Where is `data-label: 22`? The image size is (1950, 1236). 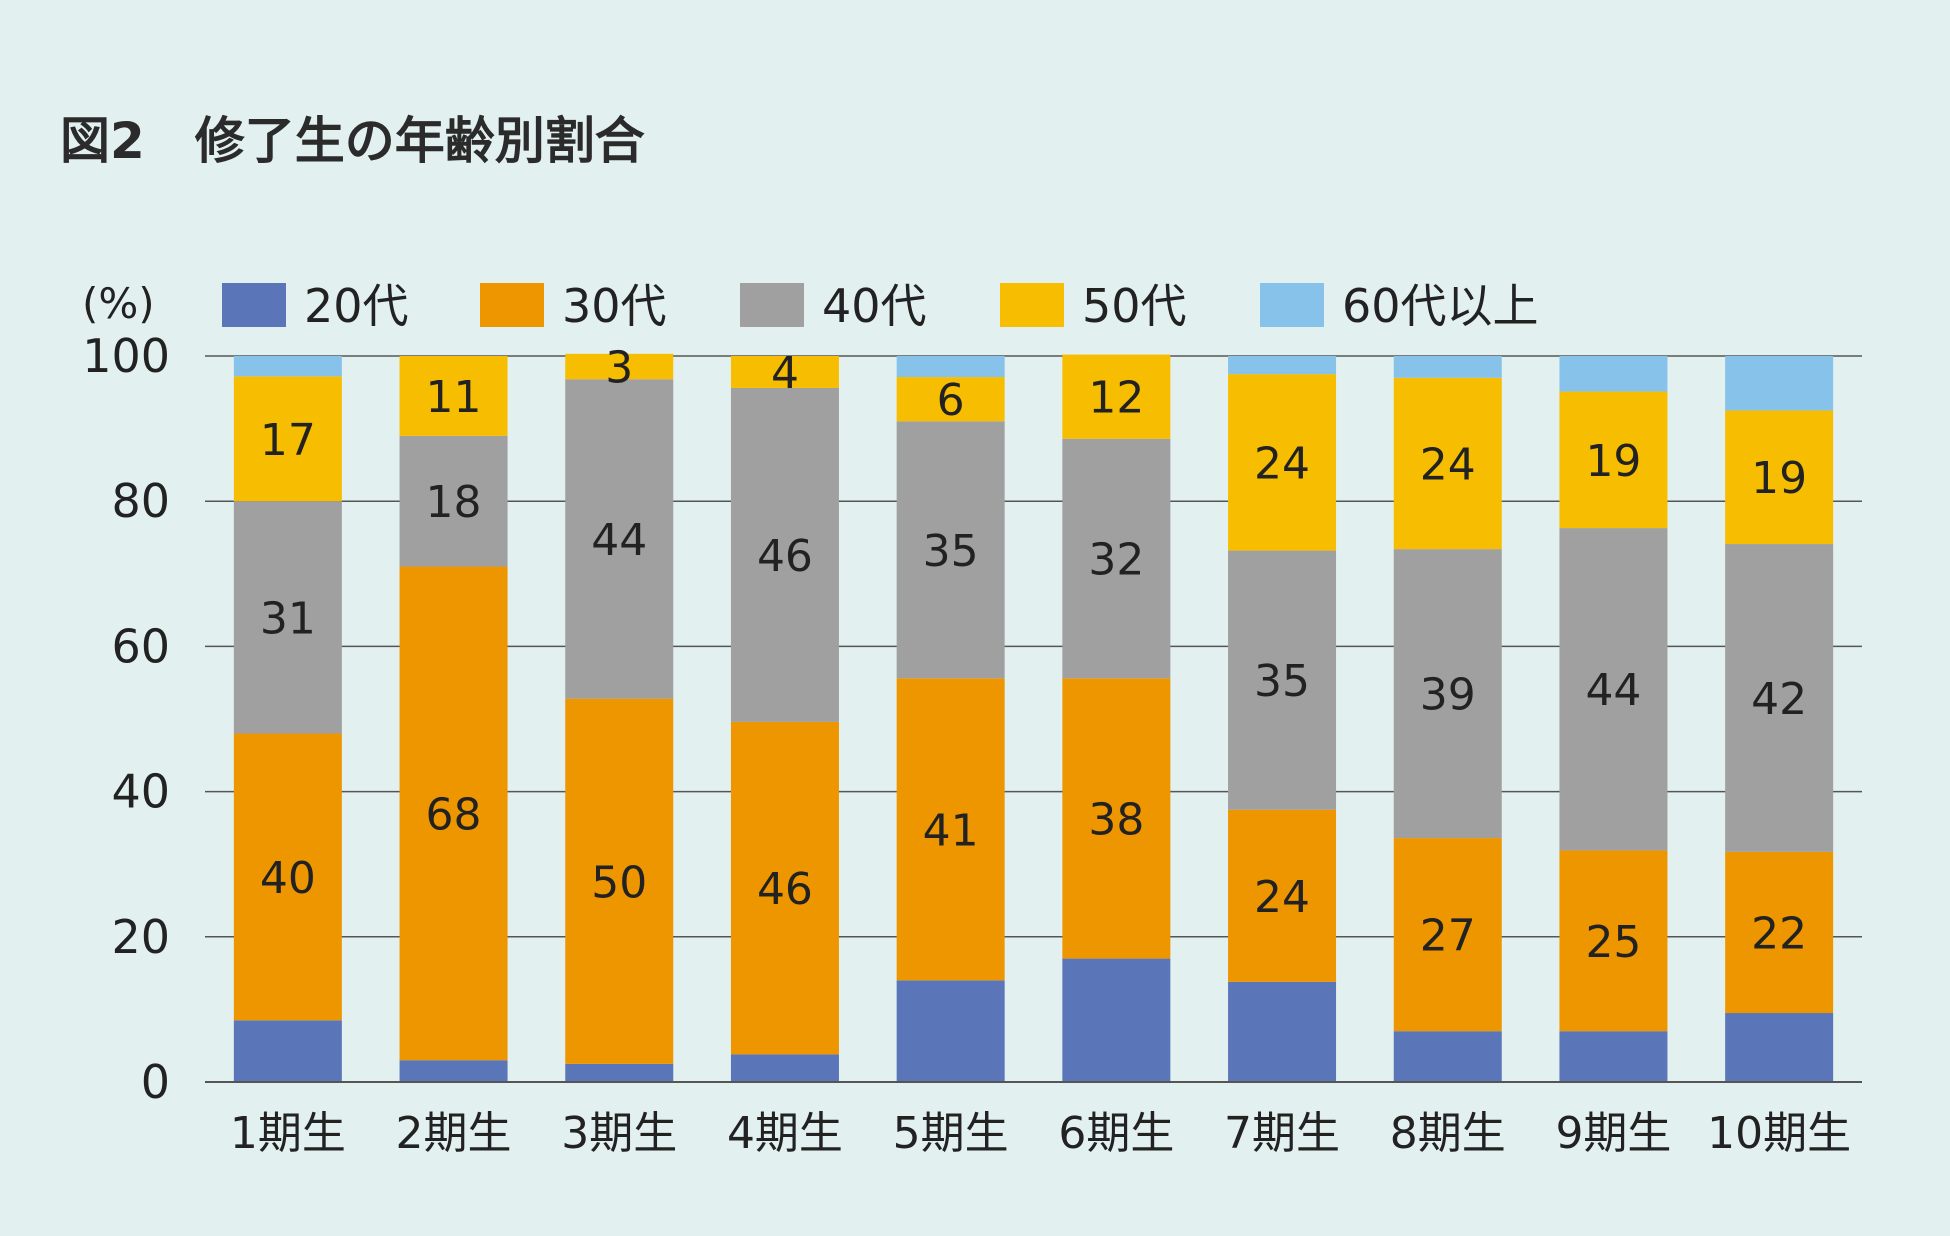 data-label: 22 is located at coordinates (1779, 933).